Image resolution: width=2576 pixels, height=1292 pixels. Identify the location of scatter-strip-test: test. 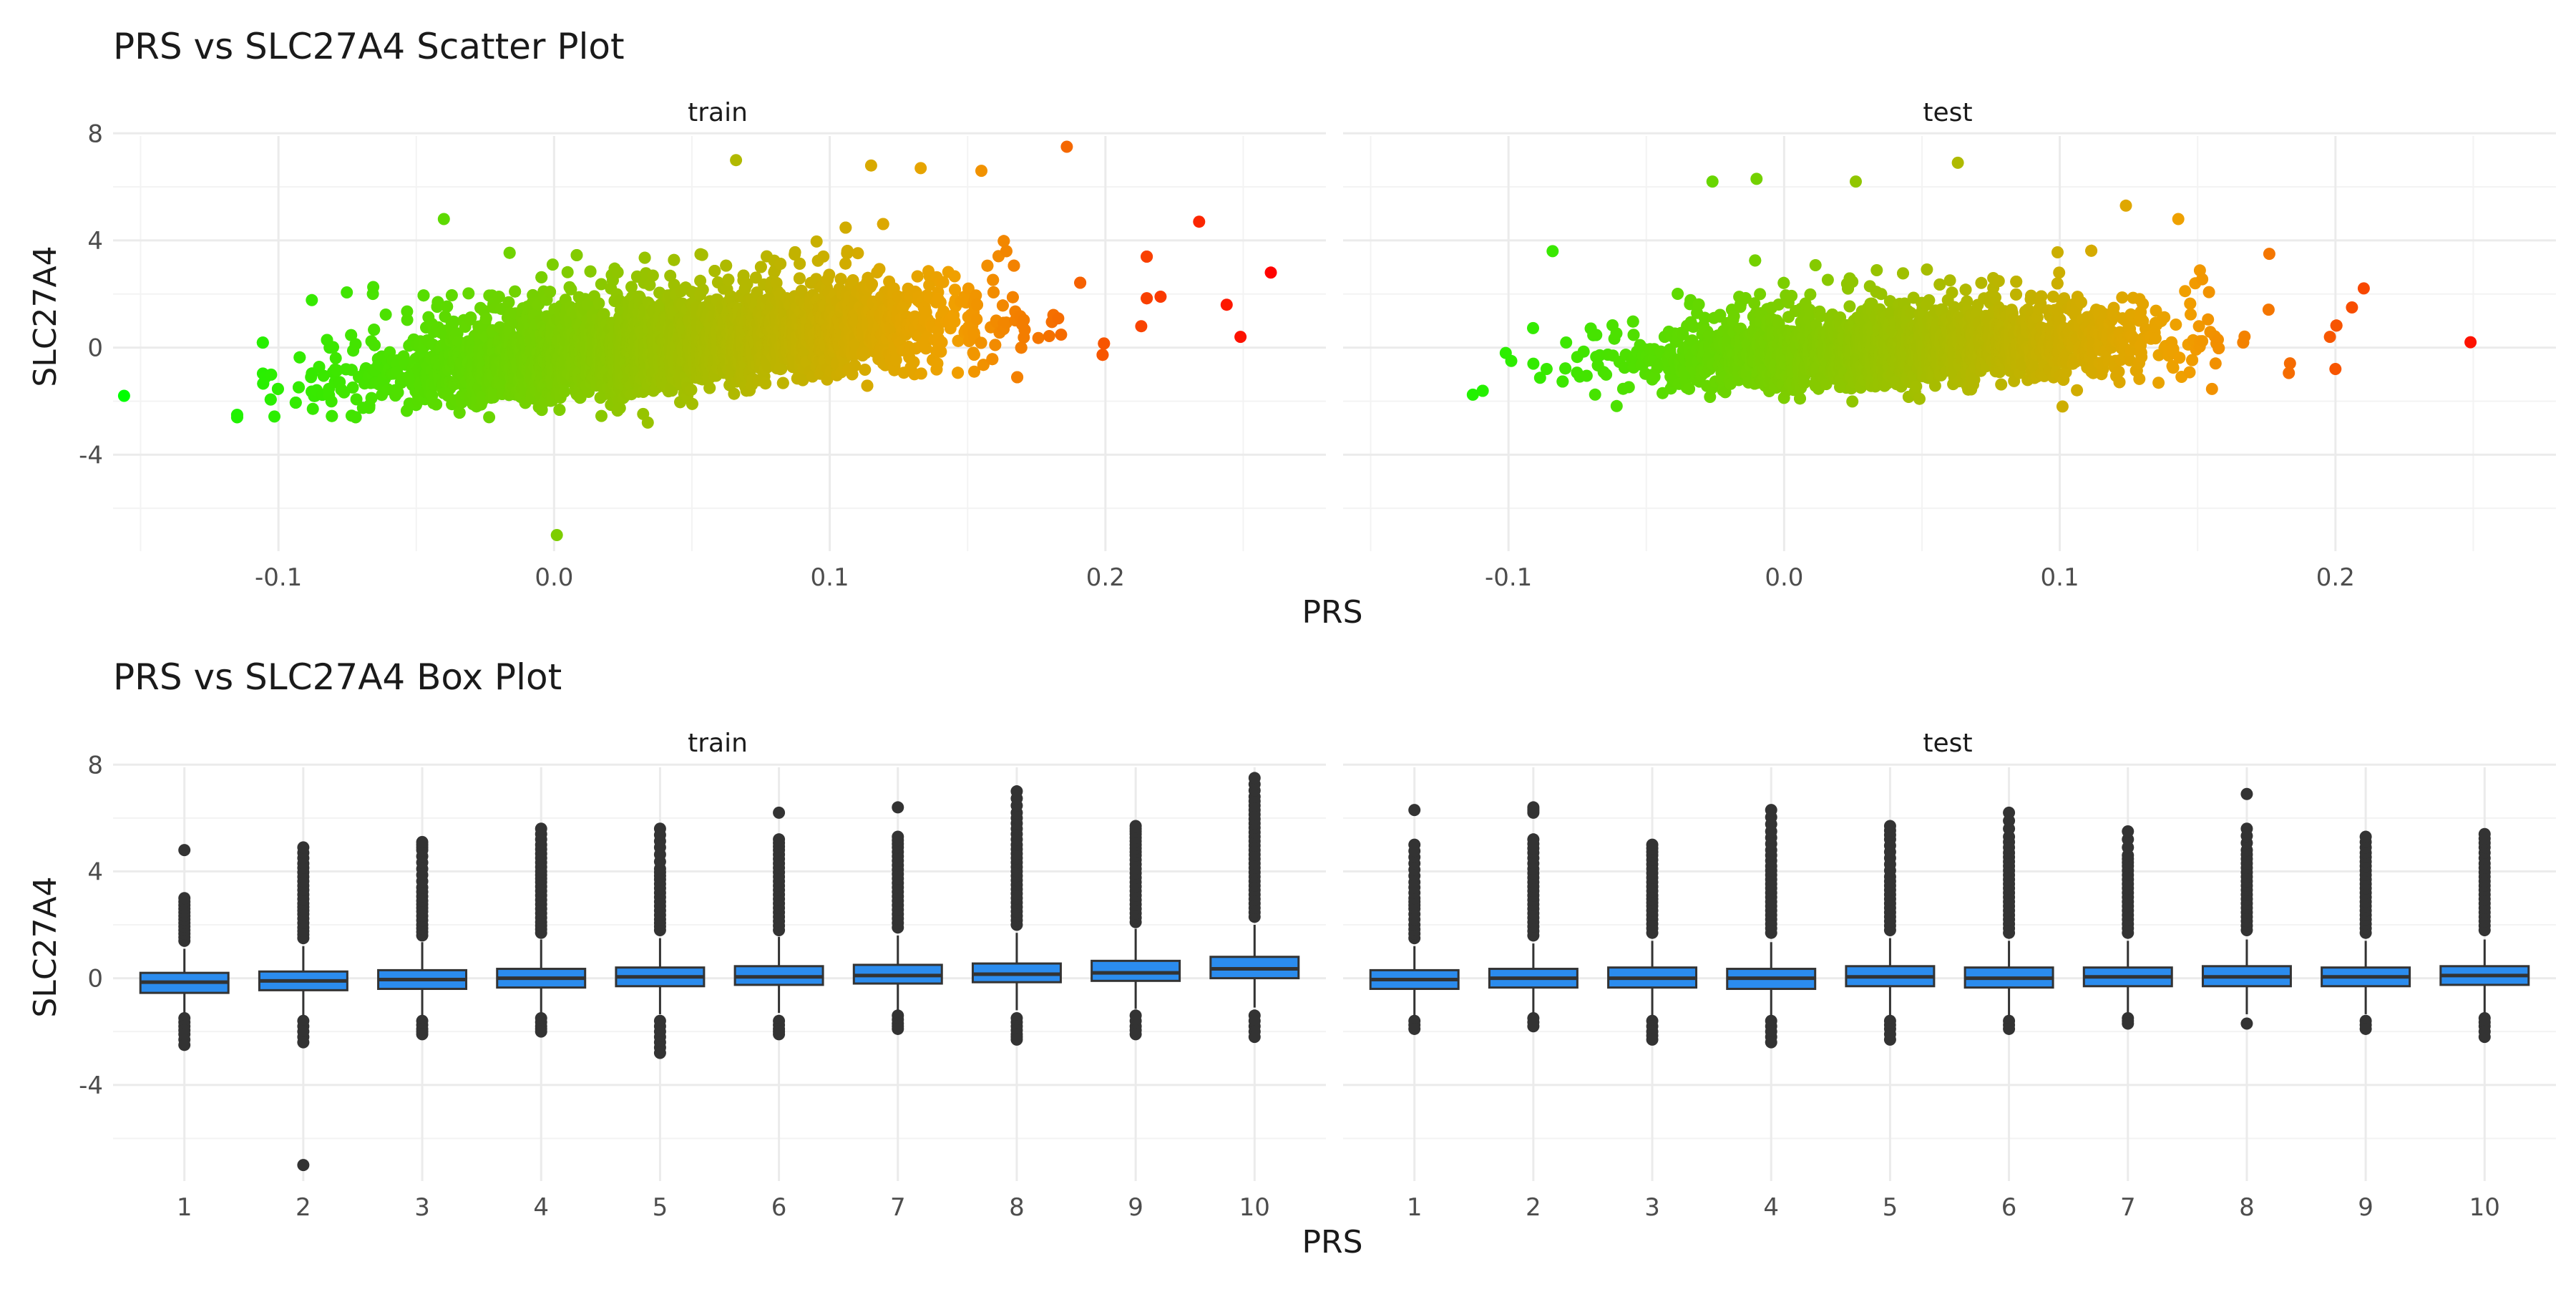
(1947, 112).